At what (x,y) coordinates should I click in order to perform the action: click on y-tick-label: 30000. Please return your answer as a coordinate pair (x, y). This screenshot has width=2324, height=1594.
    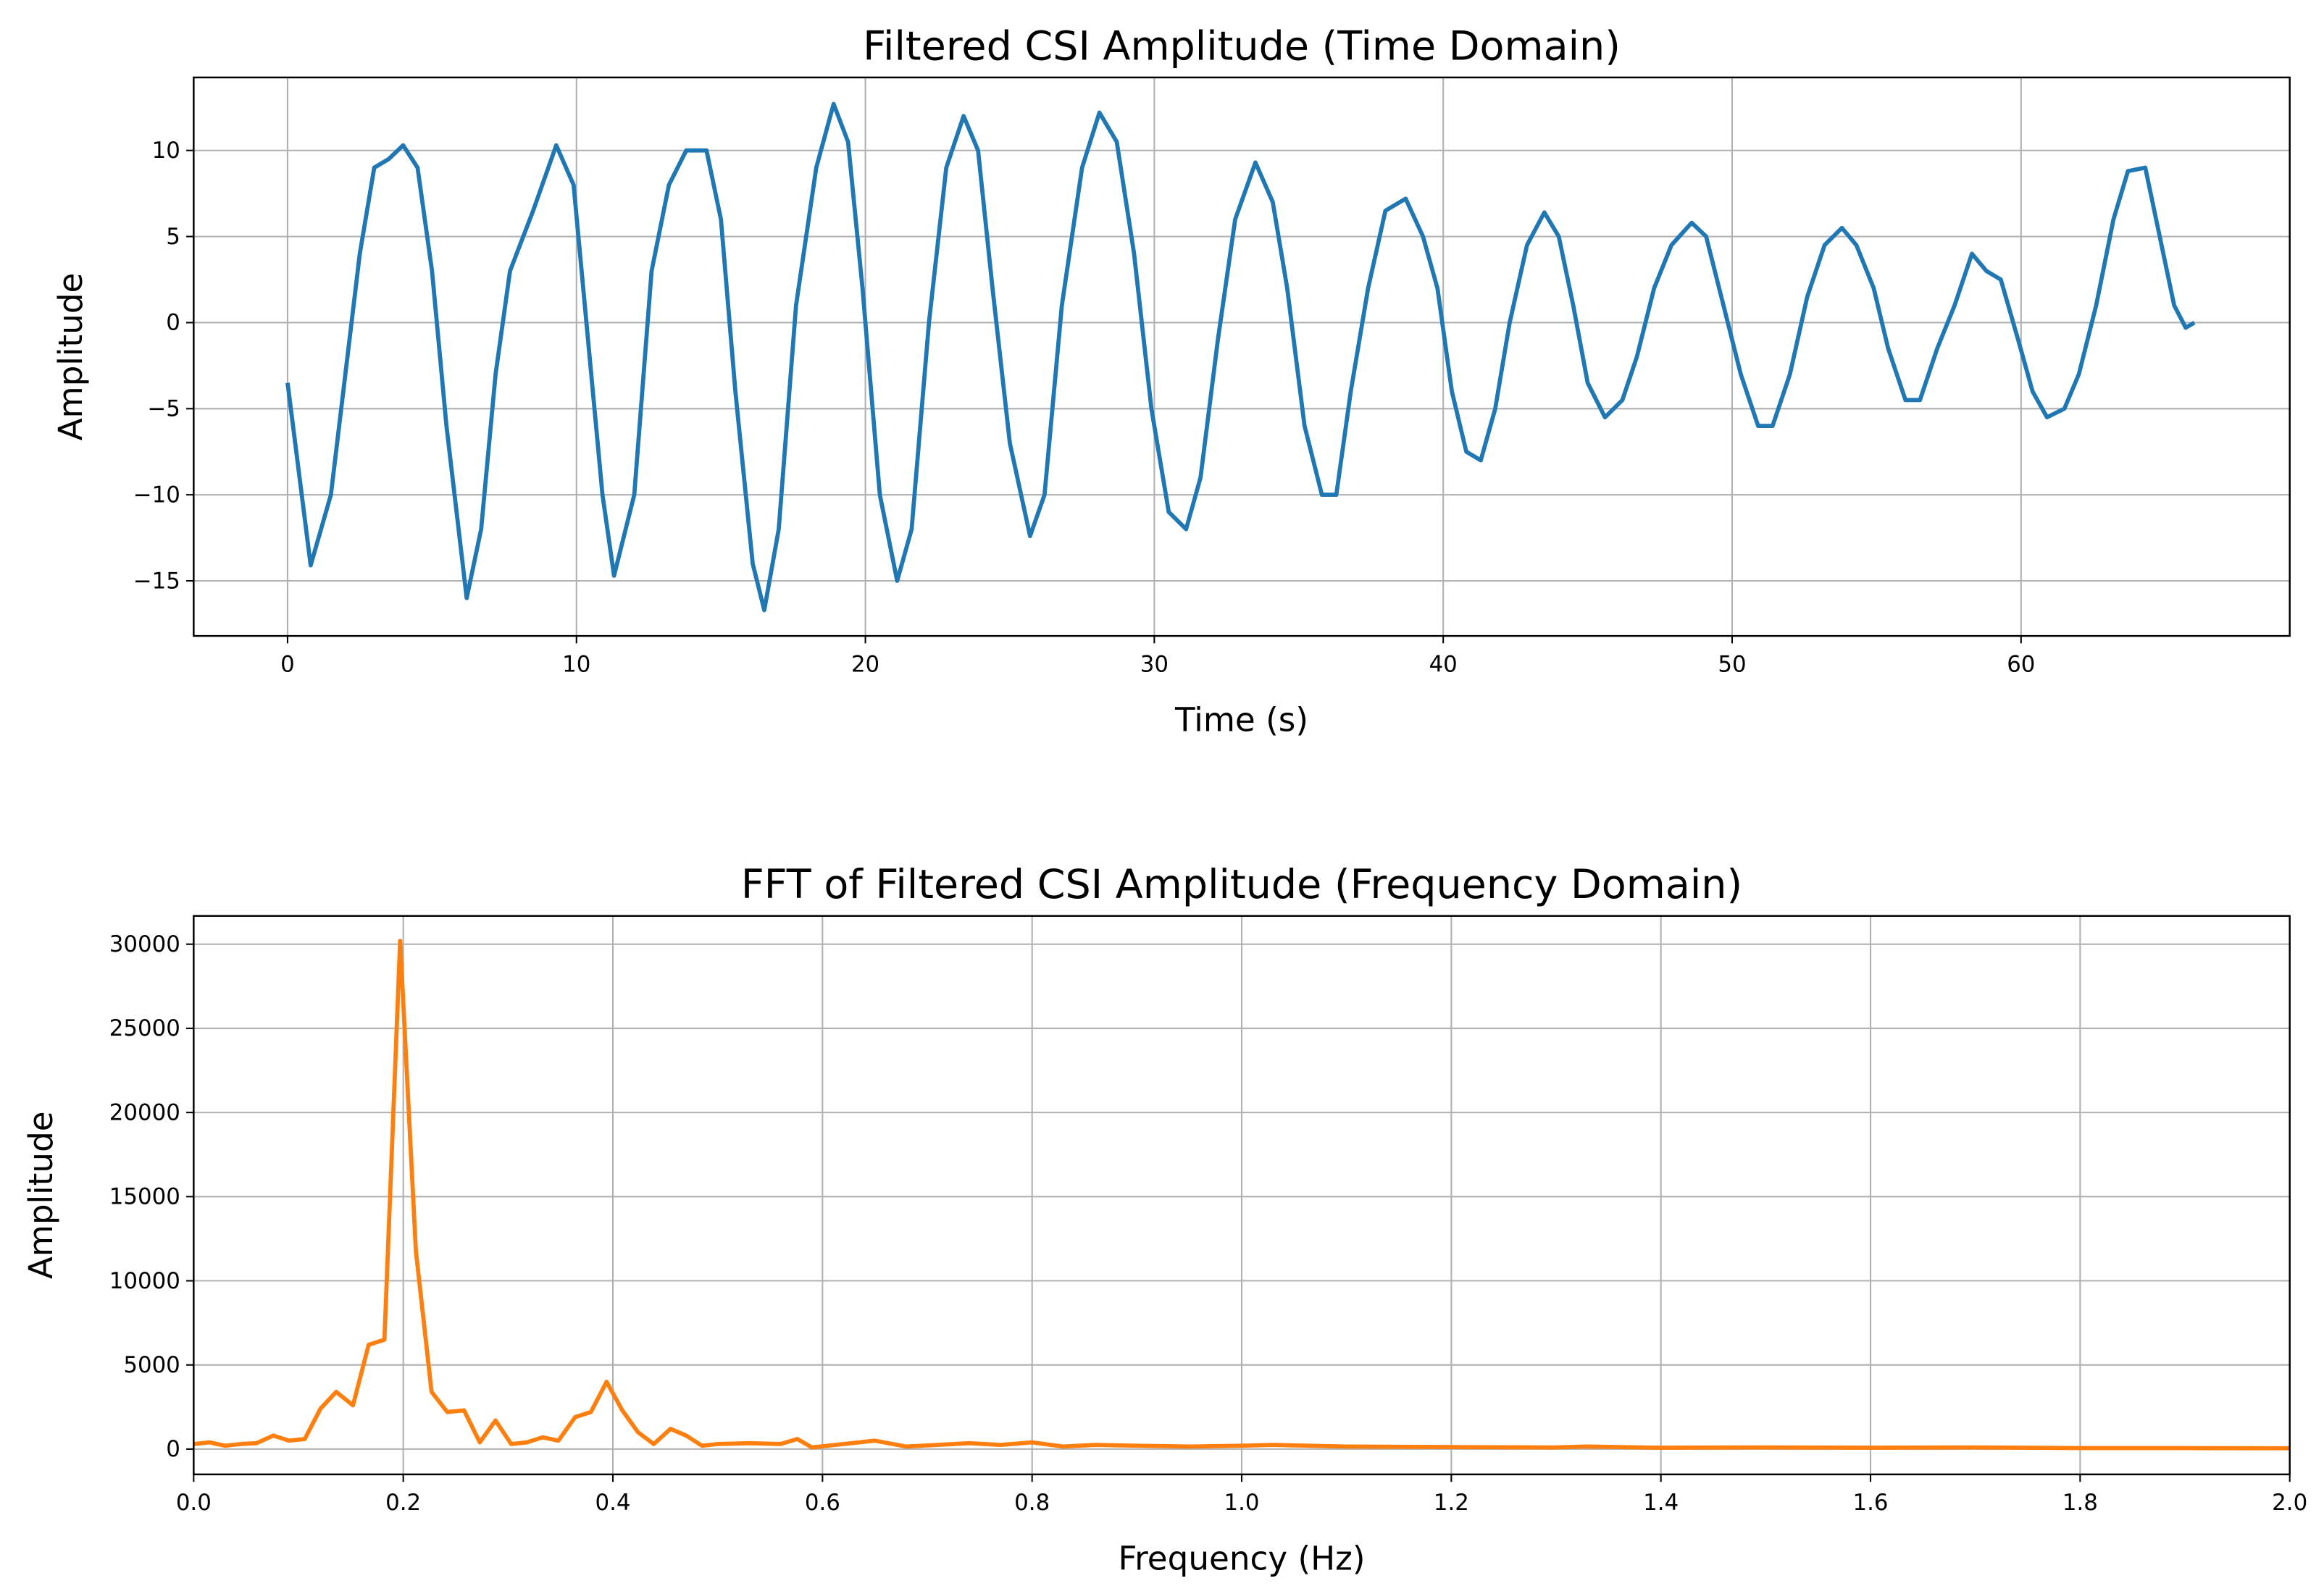
    Looking at the image, I should click on (144, 944).